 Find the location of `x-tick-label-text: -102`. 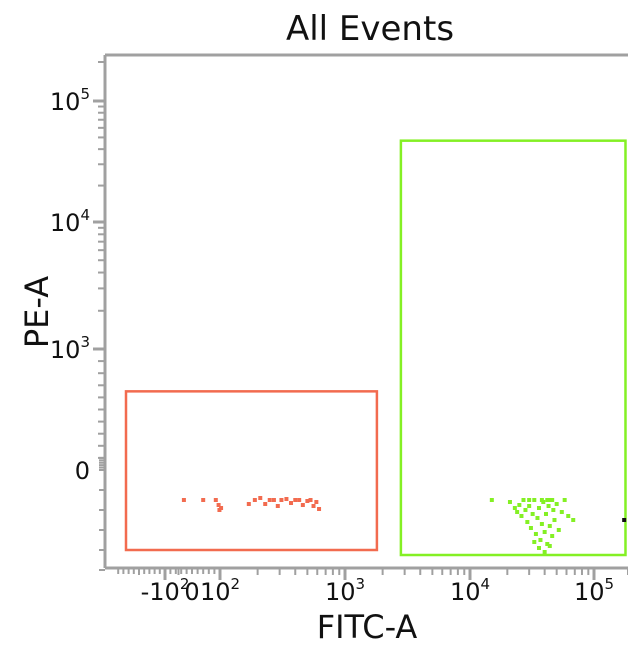

x-tick-label-text: -102 is located at coordinates (165, 590).